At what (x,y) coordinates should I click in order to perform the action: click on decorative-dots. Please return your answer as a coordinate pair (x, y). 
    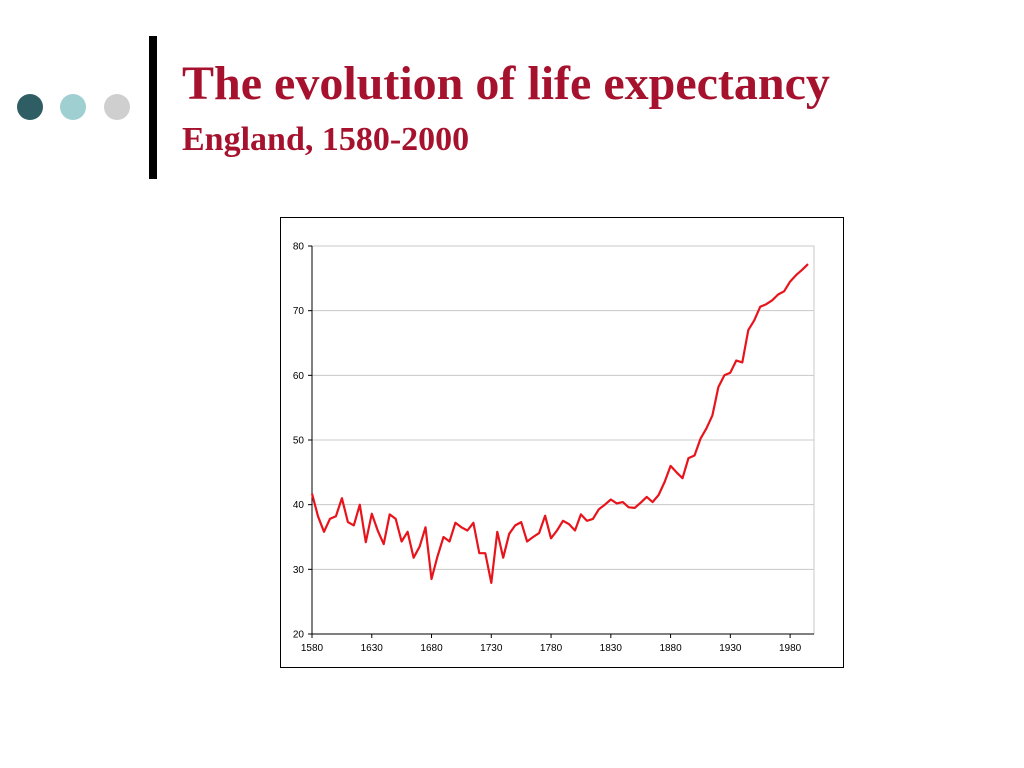
    Looking at the image, I should click on (75, 100).